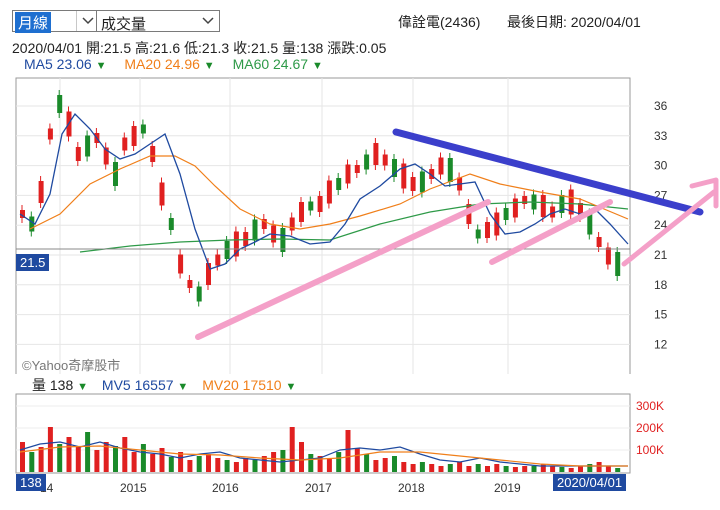  I want to click on stock-name: 偉詮電(2436), so click(439, 22).